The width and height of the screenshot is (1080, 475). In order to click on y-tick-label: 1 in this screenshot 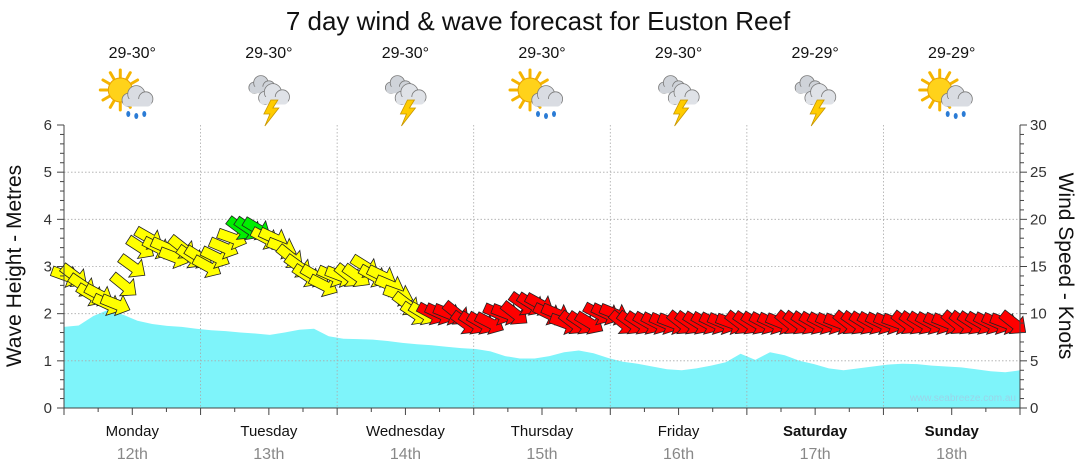, I will do `click(48, 361)`.